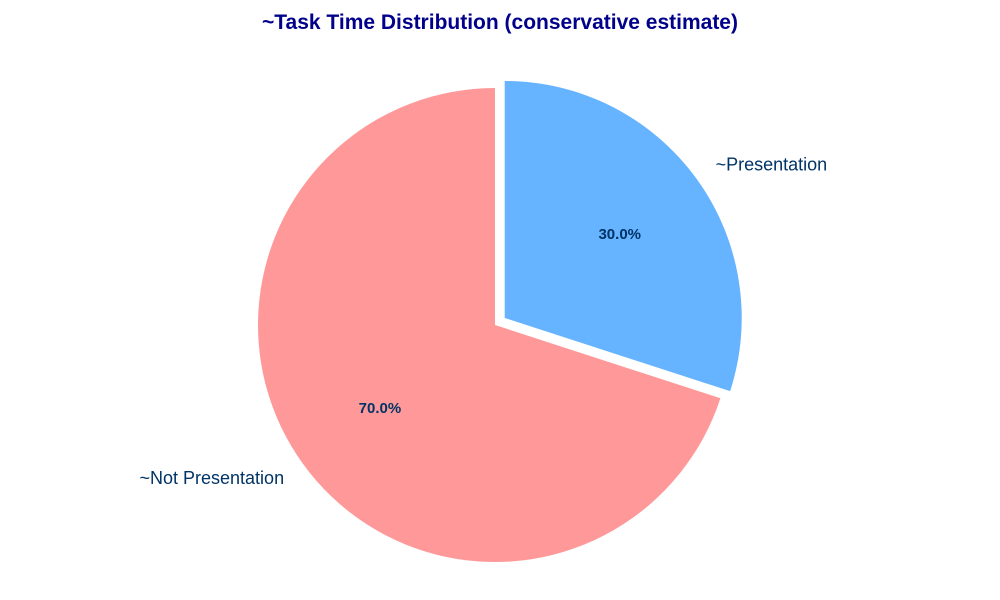 The height and width of the screenshot is (600, 1000). I want to click on slice-label: ~Not Presentation, so click(211, 478).